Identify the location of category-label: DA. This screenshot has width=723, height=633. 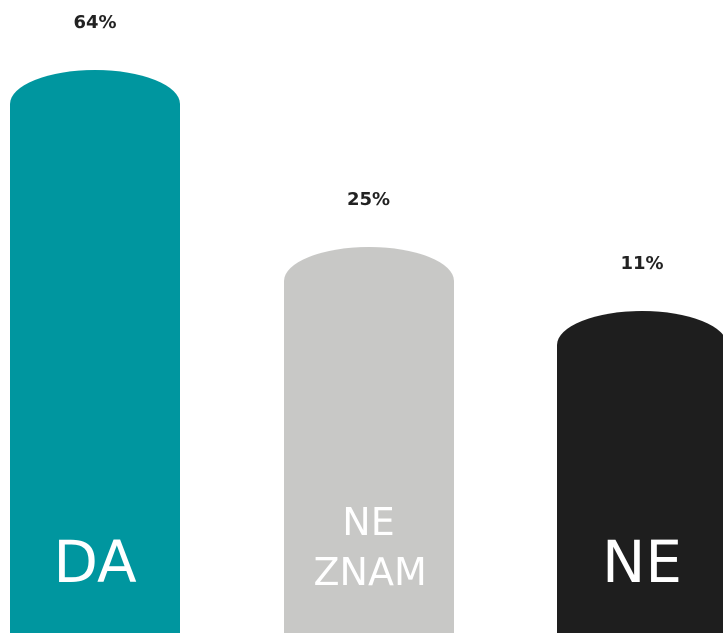
(95, 562).